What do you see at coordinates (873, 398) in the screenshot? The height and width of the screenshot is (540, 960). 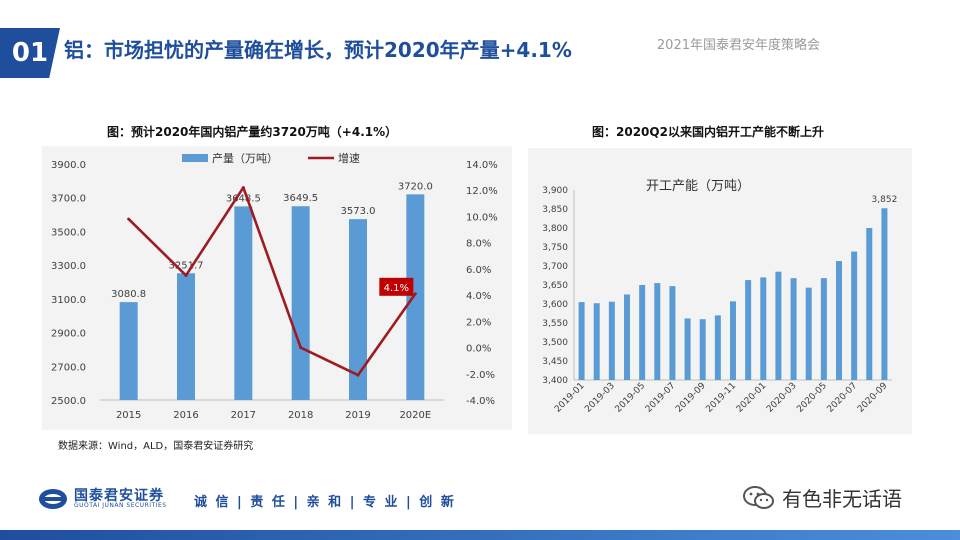 I see `chart2-x-tick-label: 2020-09` at bounding box center [873, 398].